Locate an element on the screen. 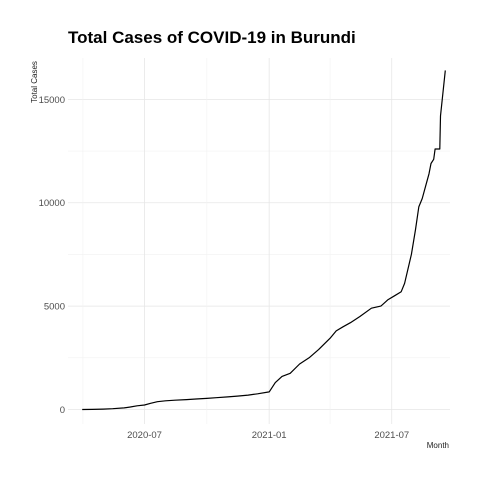 This screenshot has width=480, height=480. x-tick-label: 2021-01 is located at coordinates (269, 435).